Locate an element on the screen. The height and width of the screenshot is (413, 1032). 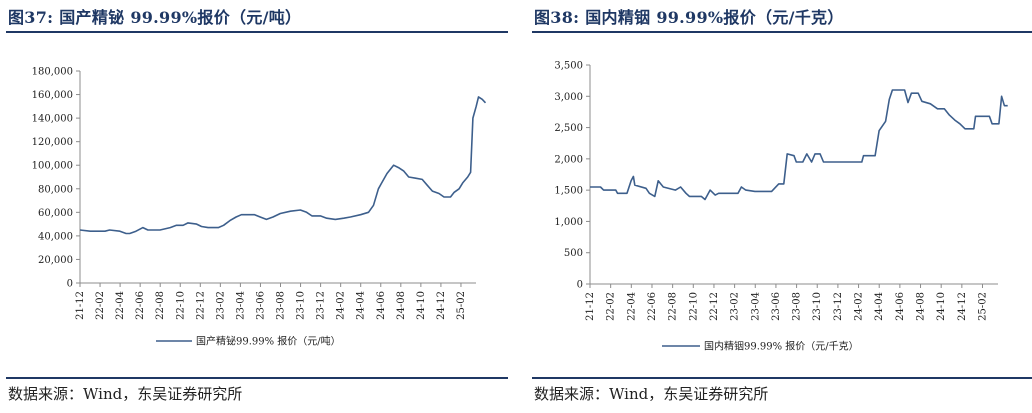
y-tick-label: 40,000 is located at coordinates (55, 236).